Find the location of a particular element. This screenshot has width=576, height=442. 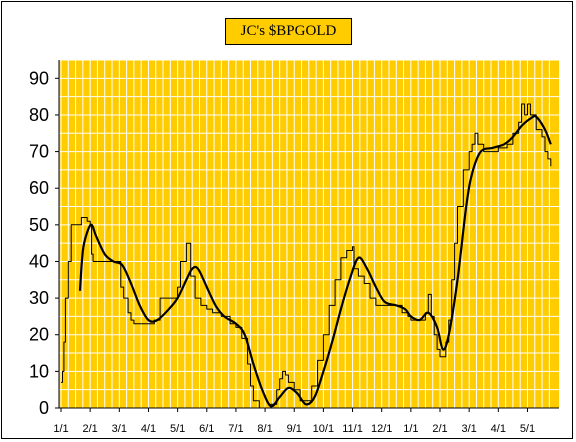

x-tick-label: 11/1 is located at coordinates (352, 429).